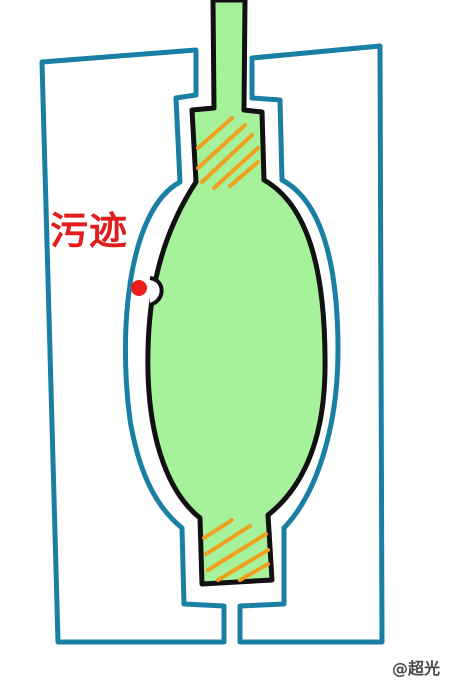  What do you see at coordinates (139, 288) in the screenshot?
I see `stain-dot` at bounding box center [139, 288].